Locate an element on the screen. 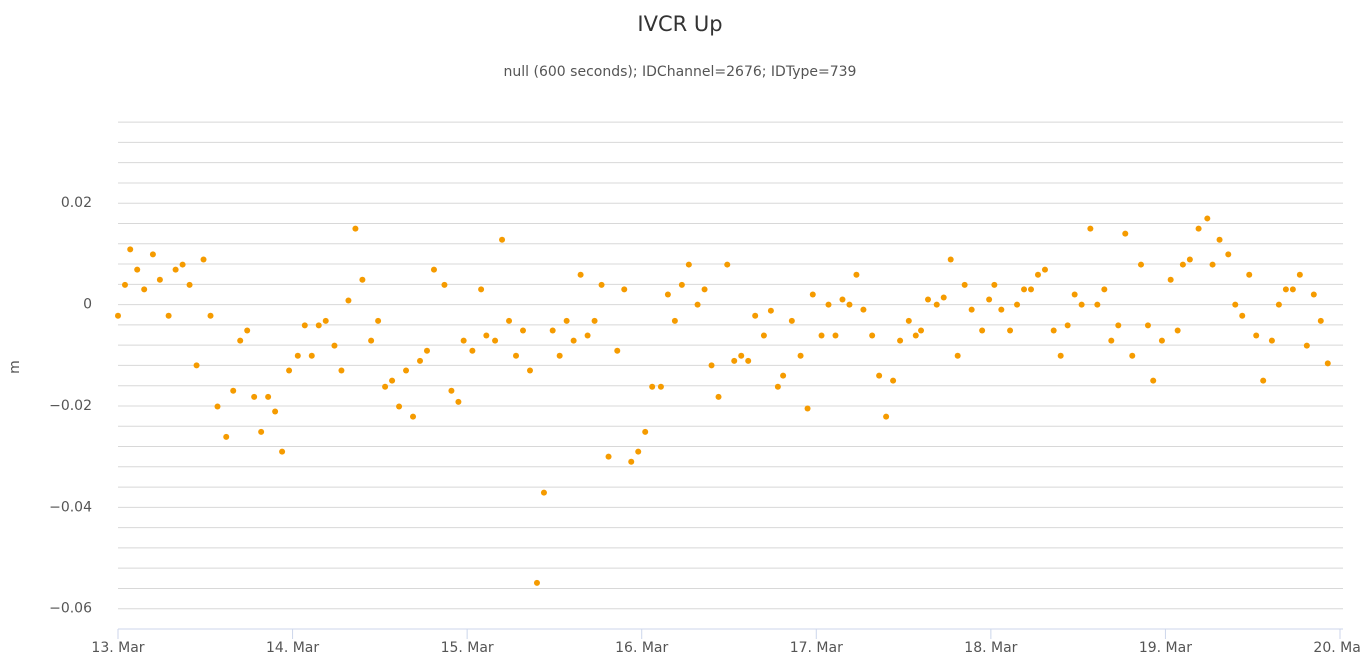  y-tick-label: −0.06 is located at coordinates (70, 609).